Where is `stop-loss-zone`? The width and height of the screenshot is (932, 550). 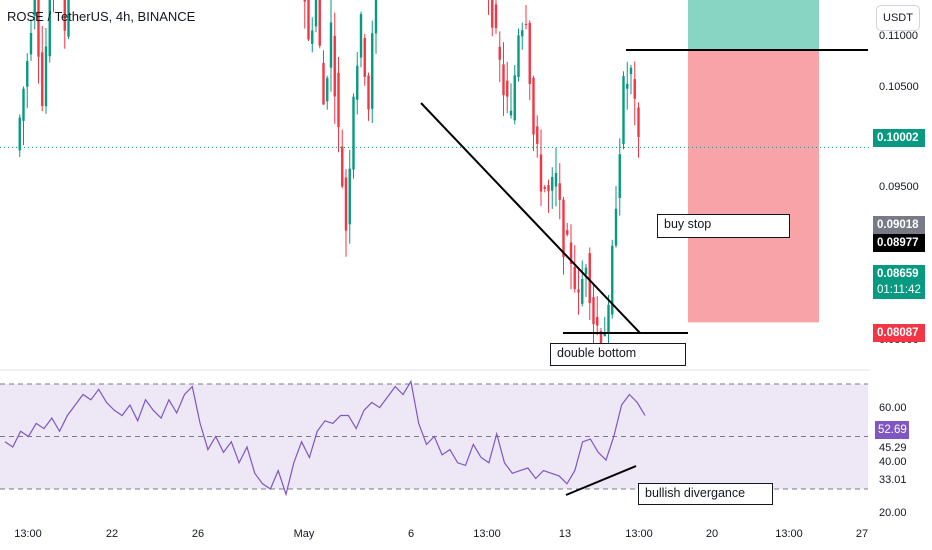
stop-loss-zone is located at coordinates (753, 186).